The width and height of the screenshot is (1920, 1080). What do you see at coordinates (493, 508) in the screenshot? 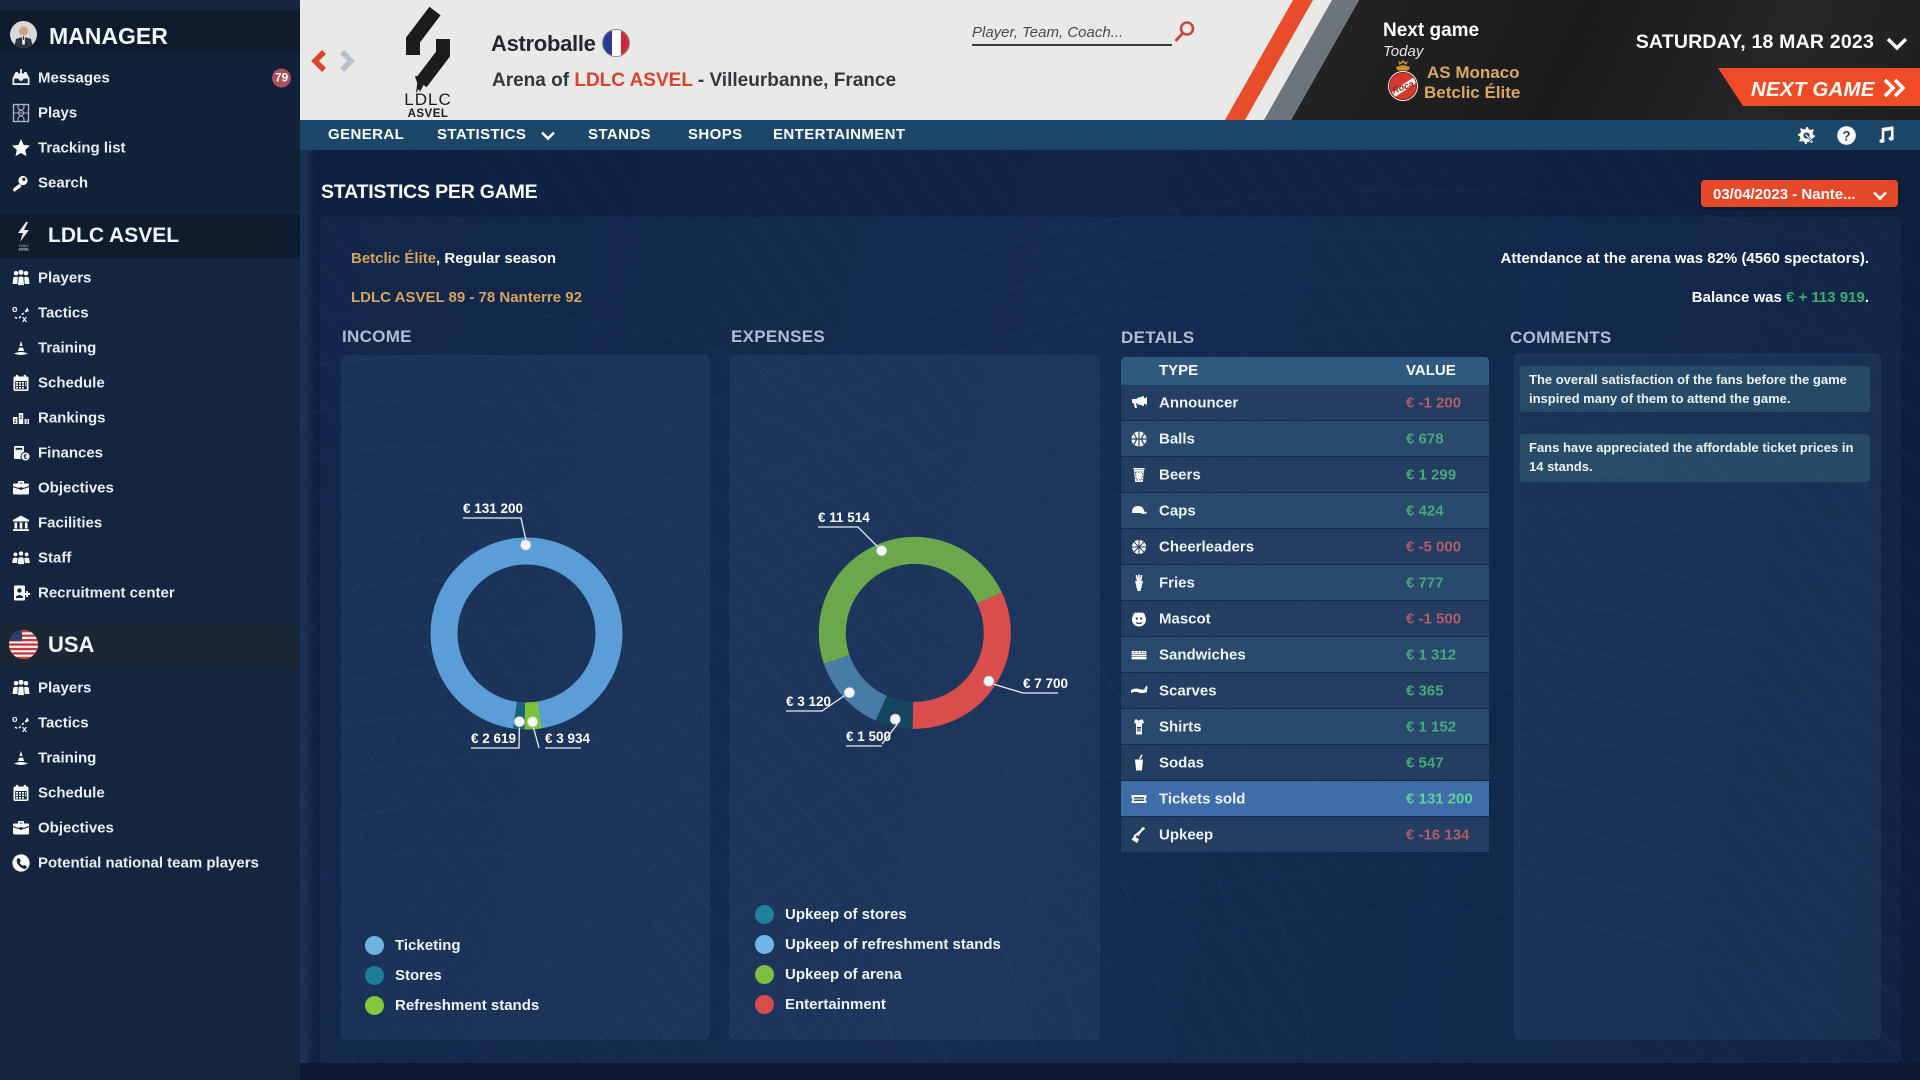
I see `svg-text: € 131 200` at bounding box center [493, 508].